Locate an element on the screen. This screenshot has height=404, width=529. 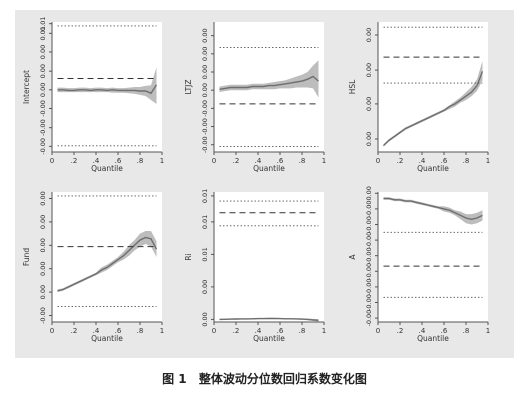
figure-caption-text: 整体波动分位数回归系数变化图 is located at coordinates (282, 379).